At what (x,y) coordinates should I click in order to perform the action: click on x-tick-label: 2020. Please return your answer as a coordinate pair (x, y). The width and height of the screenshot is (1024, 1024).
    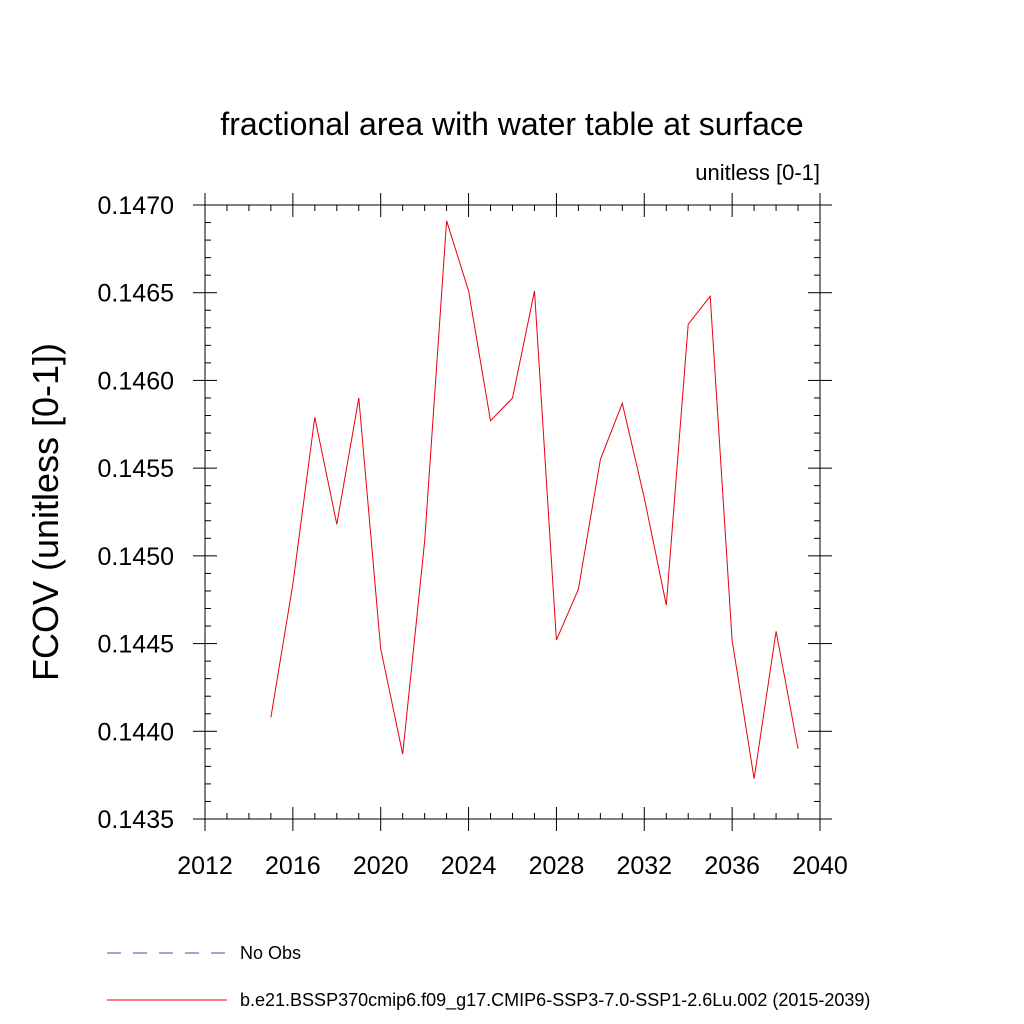
    Looking at the image, I should click on (381, 866).